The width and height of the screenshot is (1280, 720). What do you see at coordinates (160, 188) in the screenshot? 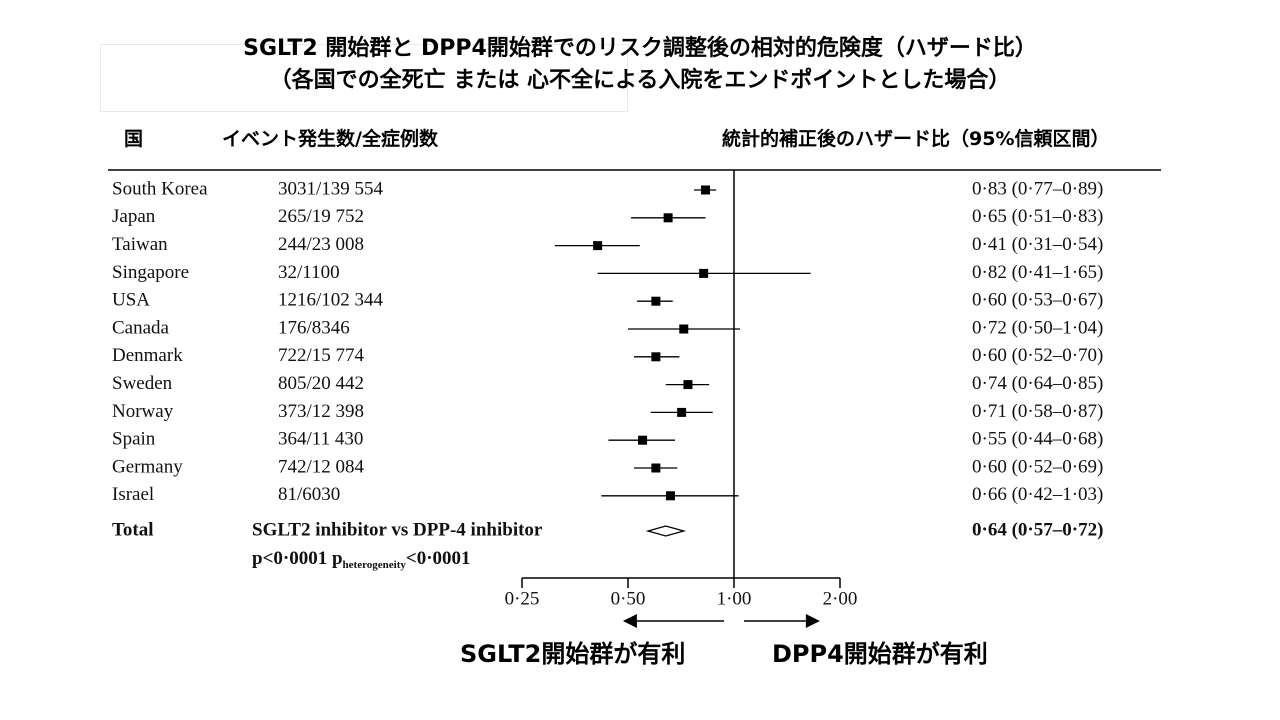
I see `row-country-label: South Korea` at bounding box center [160, 188].